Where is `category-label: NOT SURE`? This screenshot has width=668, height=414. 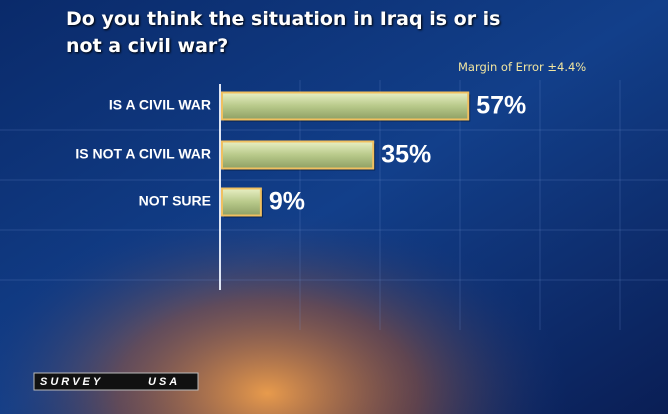 category-label: NOT SURE is located at coordinates (175, 201).